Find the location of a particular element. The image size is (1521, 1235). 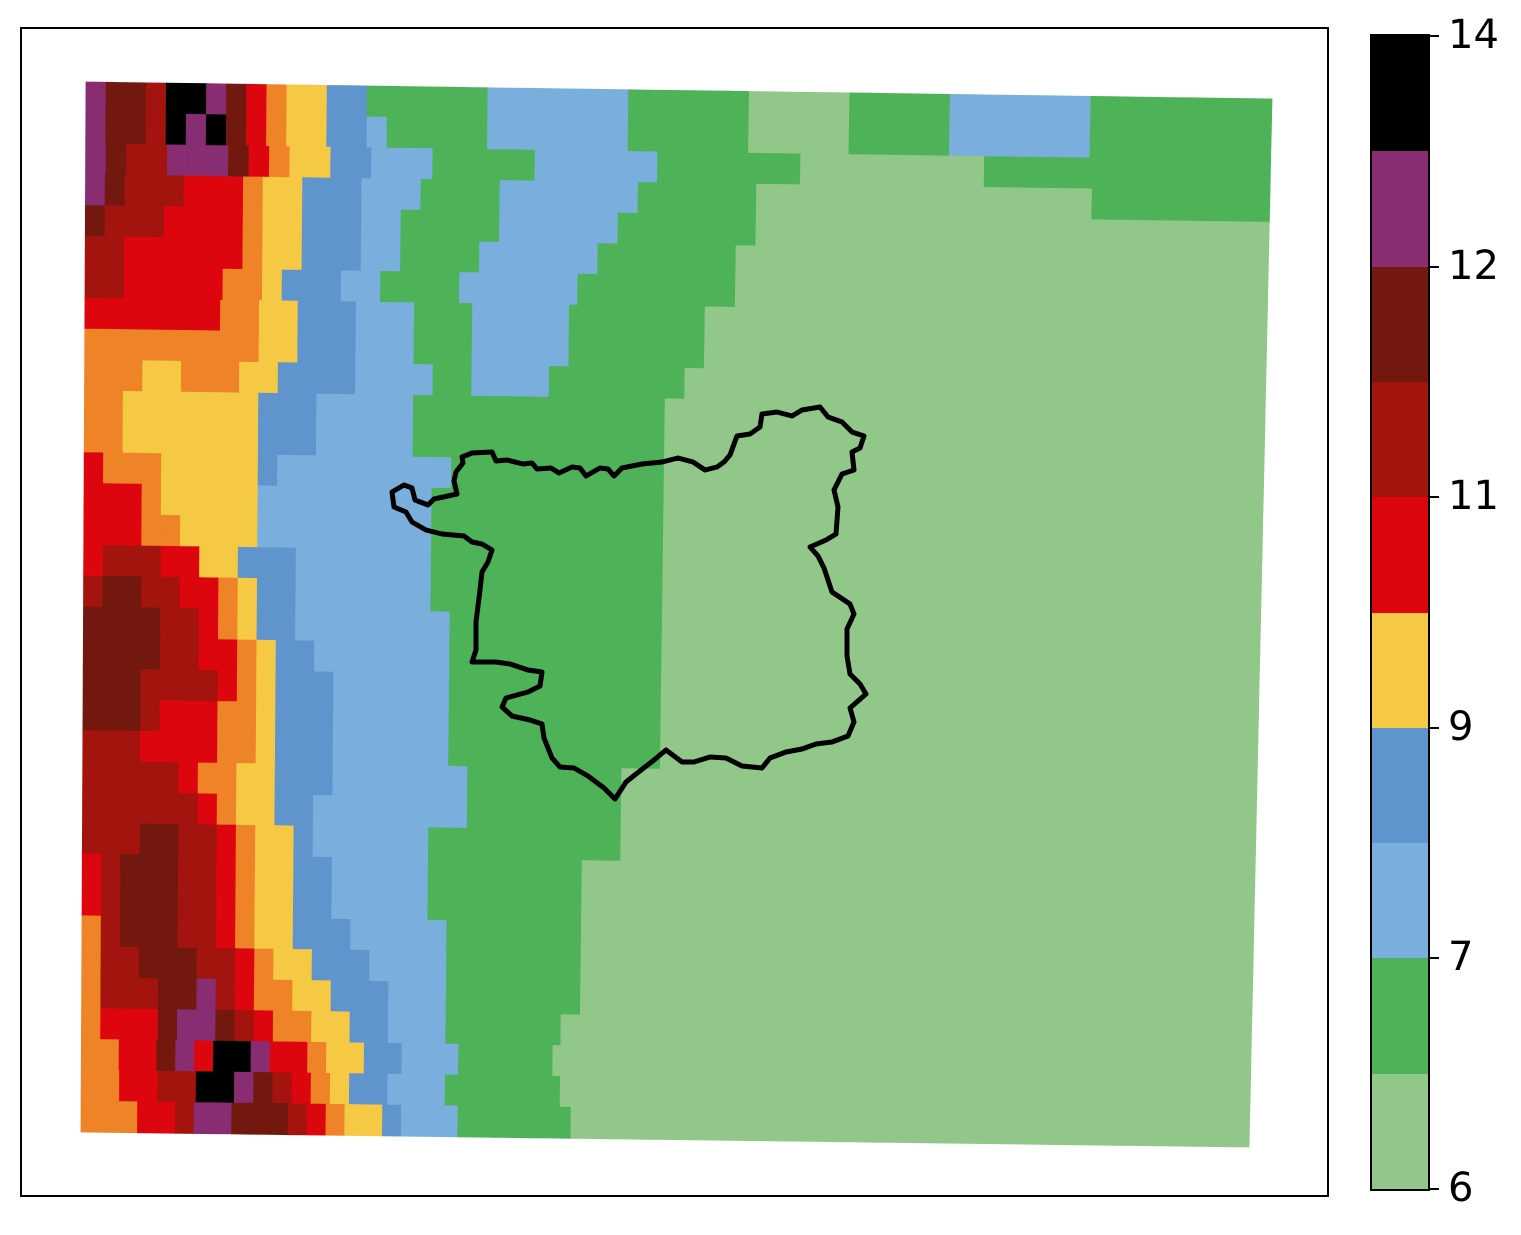

colorbar-bin is located at coordinates (1400, 670).